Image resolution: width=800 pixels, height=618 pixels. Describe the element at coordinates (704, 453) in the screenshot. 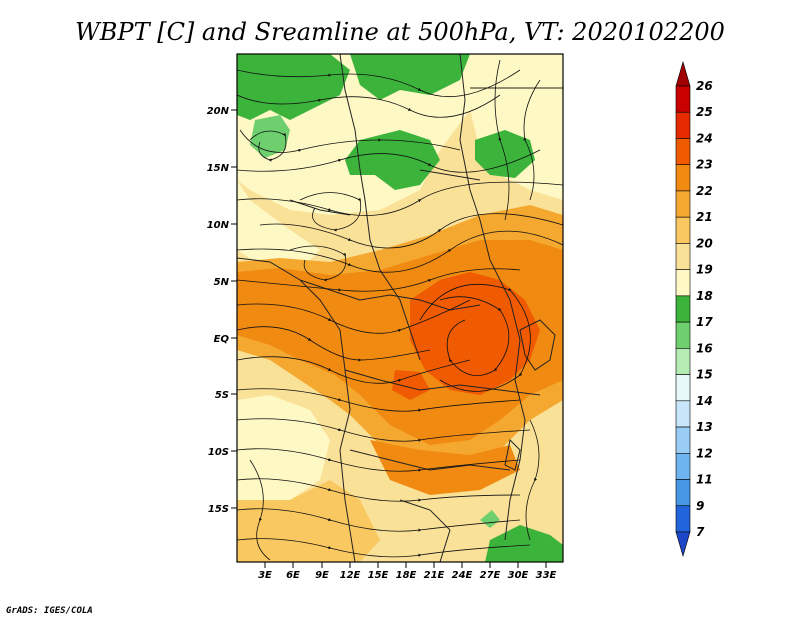

I see `colorbar-label: 12` at that location.